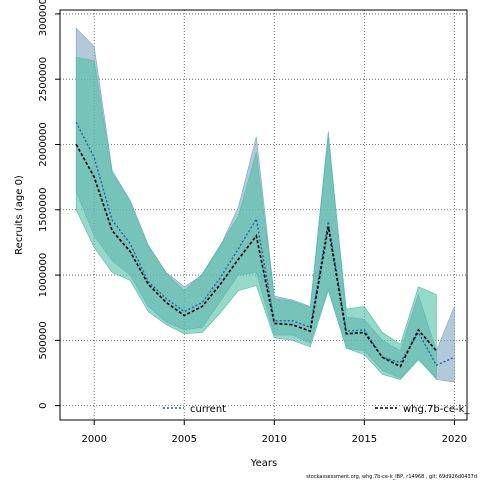  I want to click on x-tick-label: 2005, so click(184, 439).